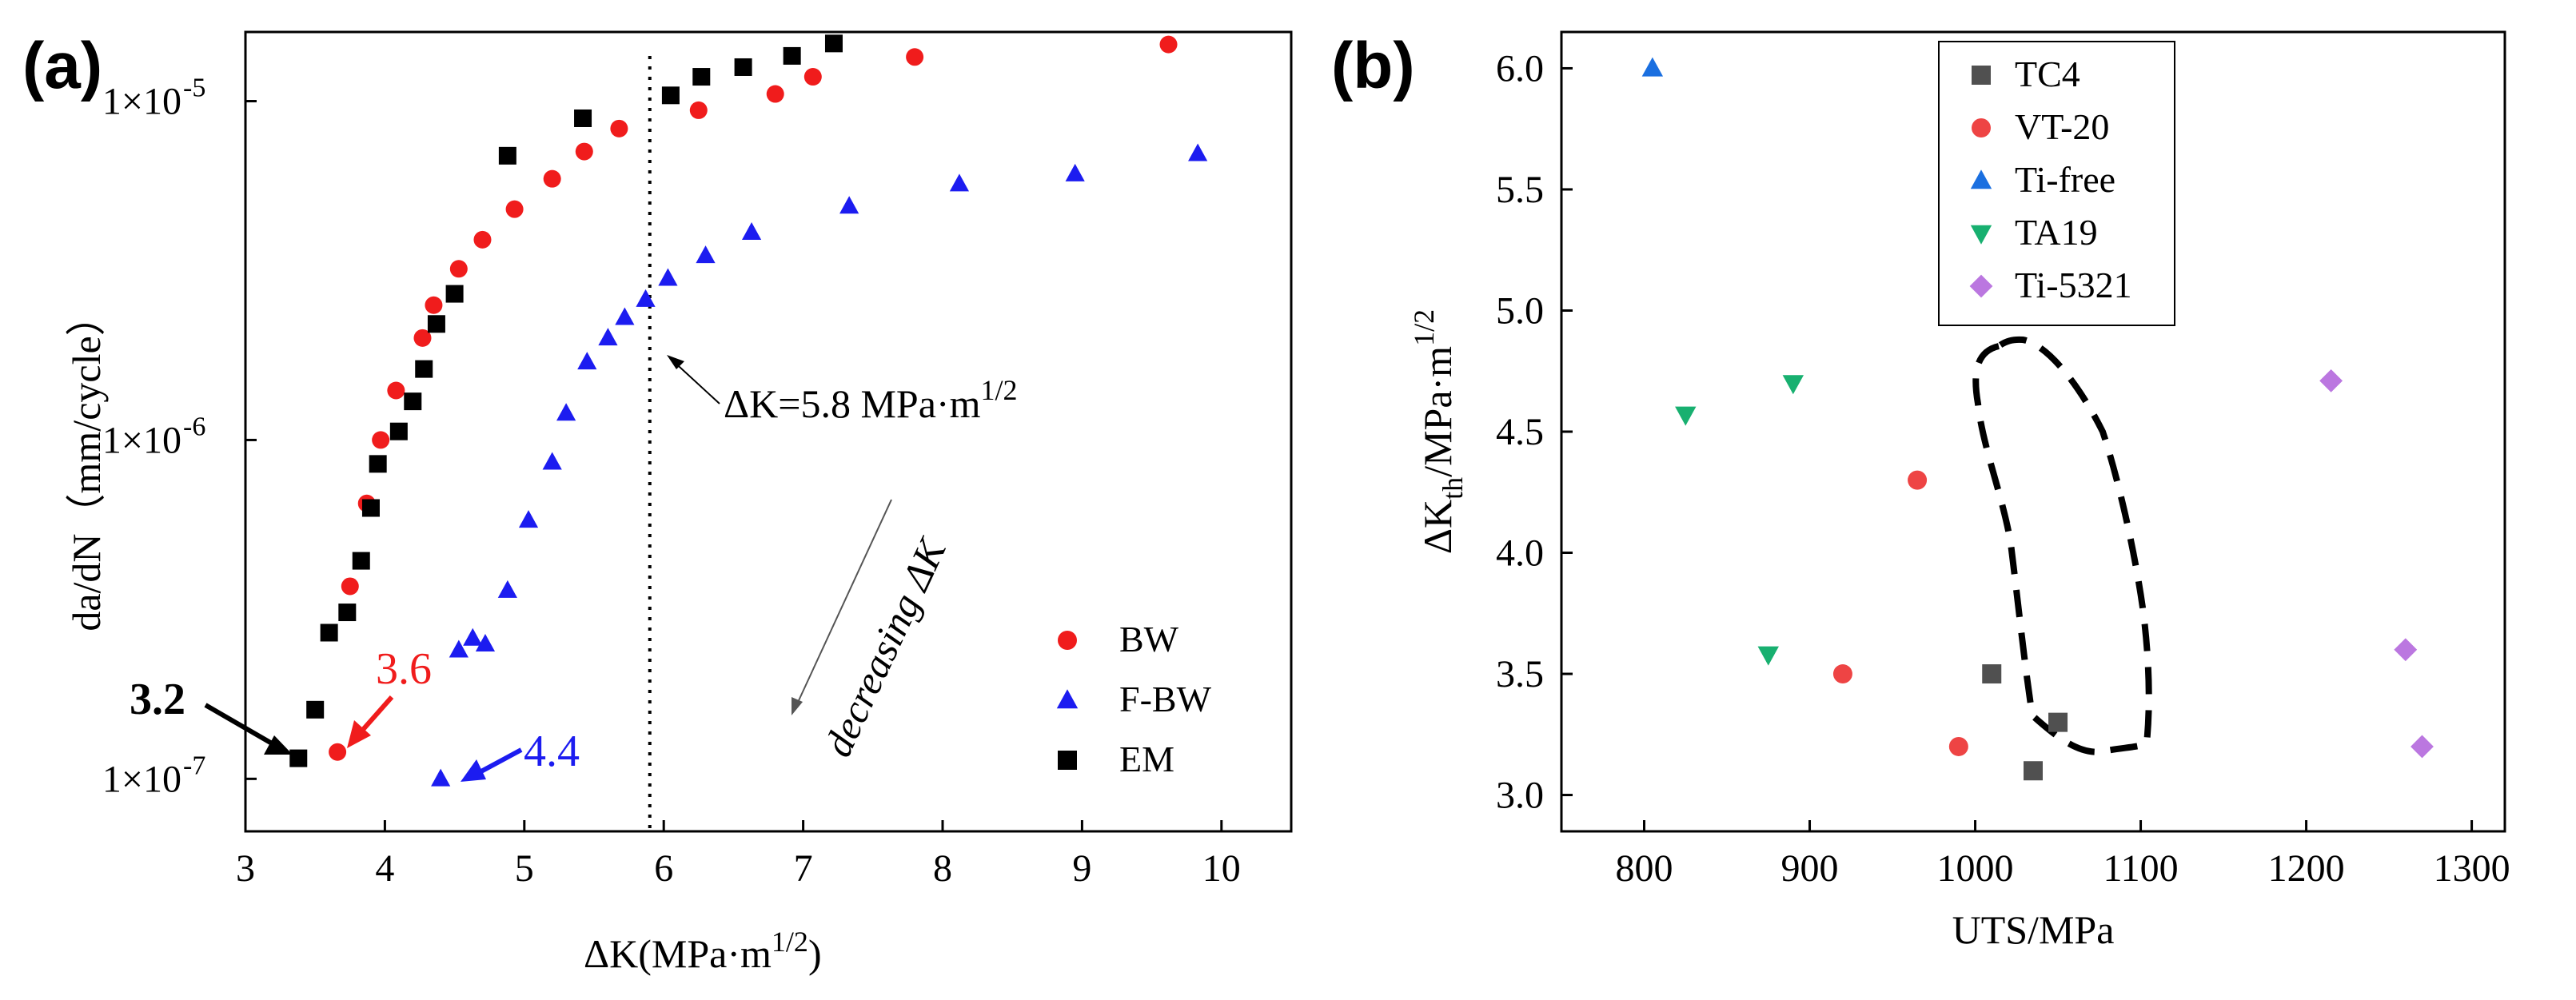 The height and width of the screenshot is (1000, 2576). What do you see at coordinates (2065, 179) in the screenshot?
I see `panel-b-legend-label: Ti-free` at bounding box center [2065, 179].